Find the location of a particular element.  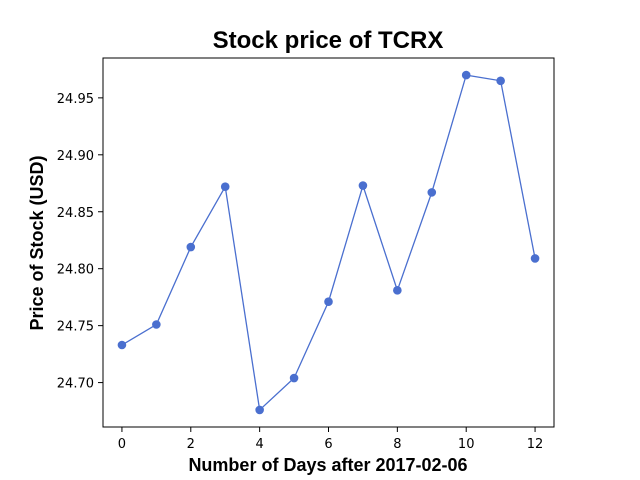

y-tick-label: 24.70 is located at coordinates (75, 384).